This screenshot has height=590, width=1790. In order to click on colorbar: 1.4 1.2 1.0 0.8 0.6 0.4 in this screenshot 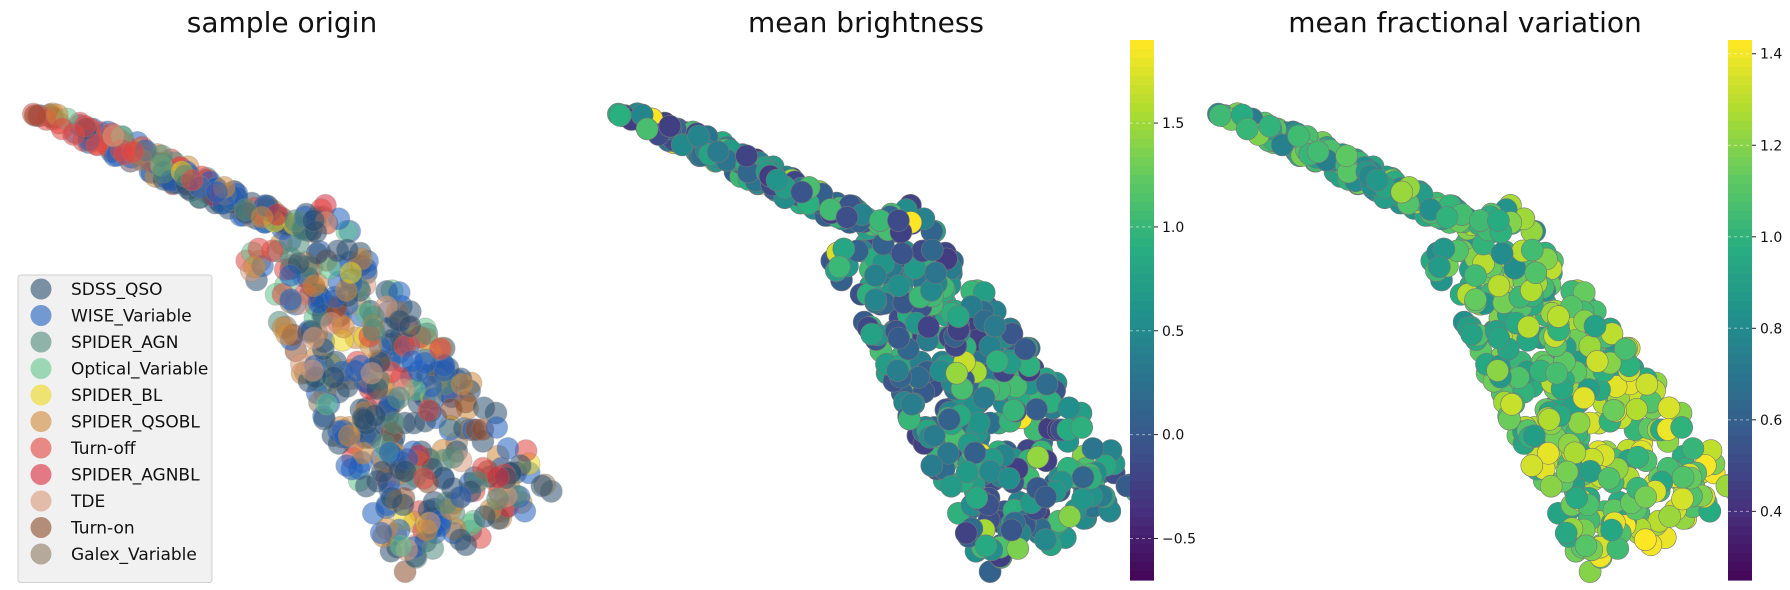, I will do `click(1755, 310)`.